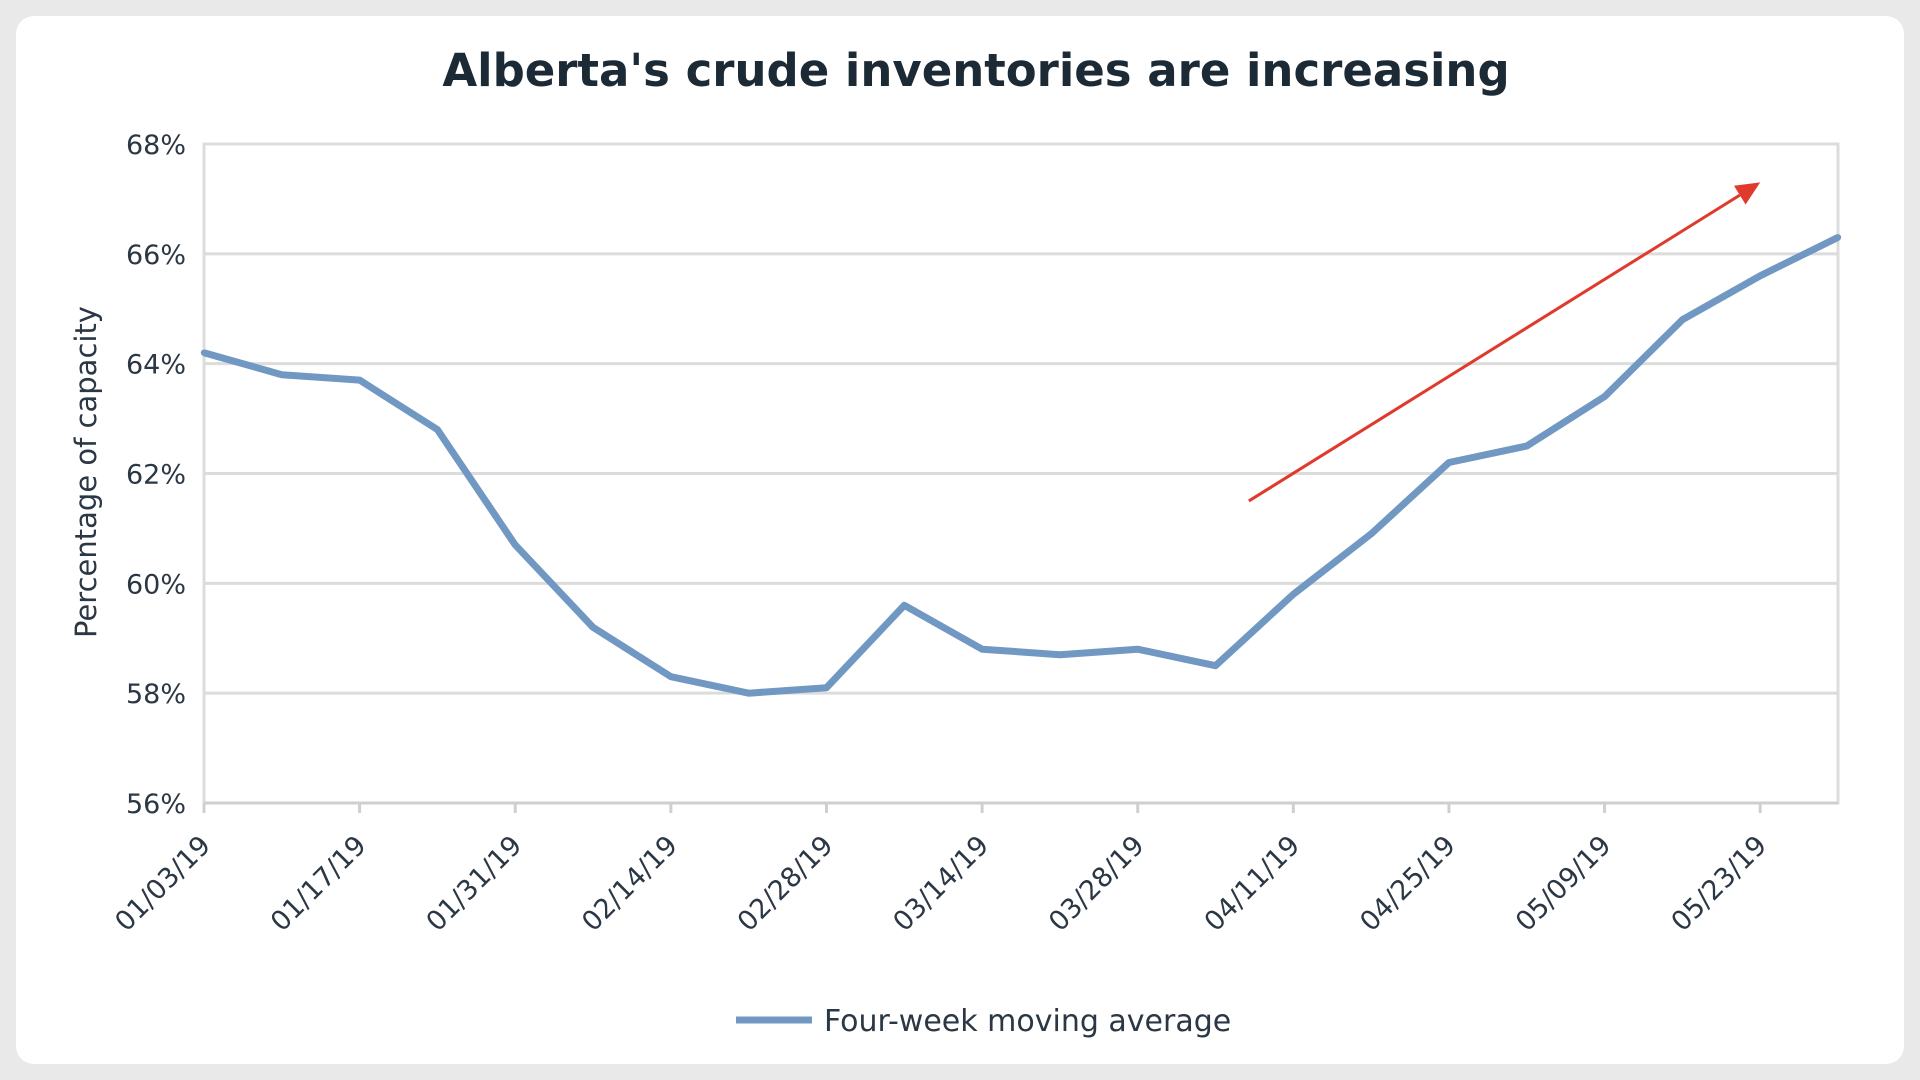 This screenshot has height=1080, width=1920. I want to click on y-tick-label: 56%, so click(156, 804).